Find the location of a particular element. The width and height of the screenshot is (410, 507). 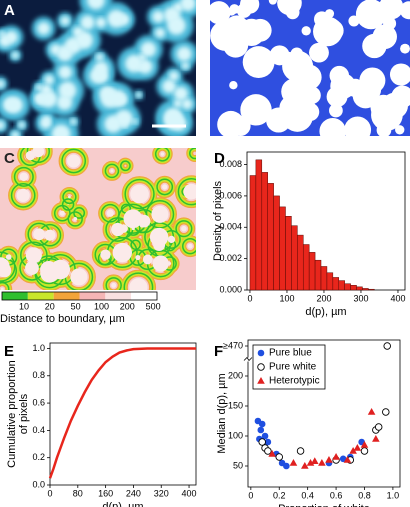

y-tick-label: 50 is located at coordinates (238, 465).